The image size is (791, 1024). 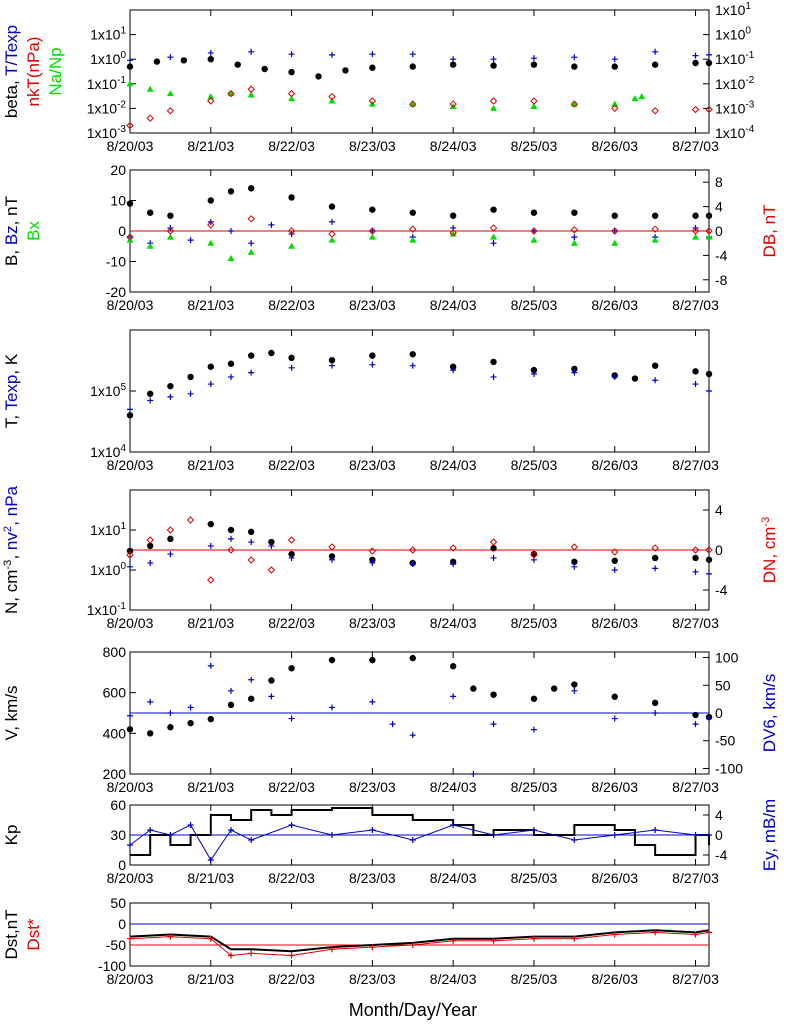 What do you see at coordinates (122, 231) in the screenshot?
I see `y-tick-label: 0` at bounding box center [122, 231].